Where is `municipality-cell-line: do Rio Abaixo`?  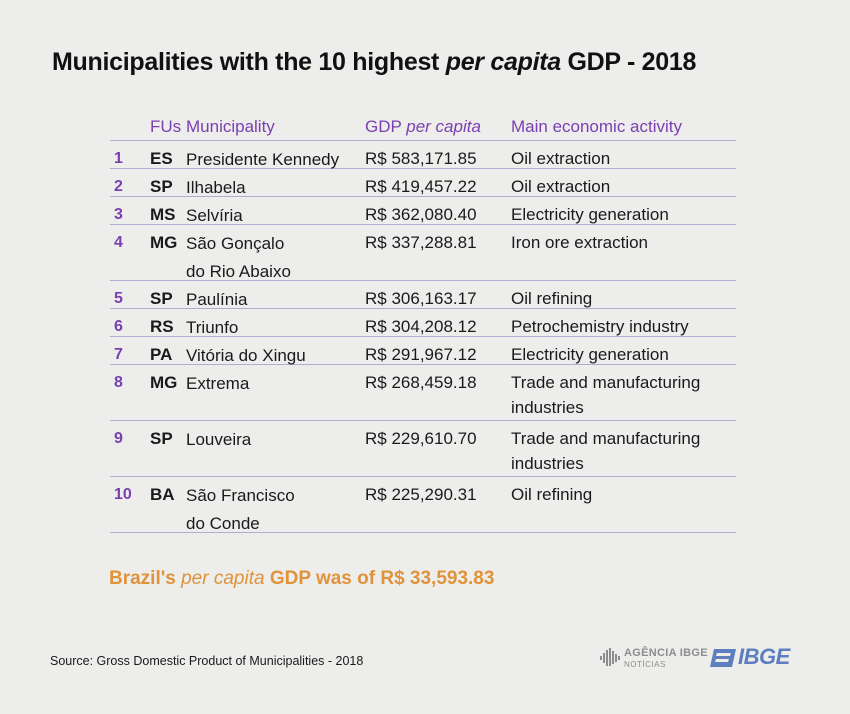
municipality-cell-line: do Rio Abaixo is located at coordinates (238, 271).